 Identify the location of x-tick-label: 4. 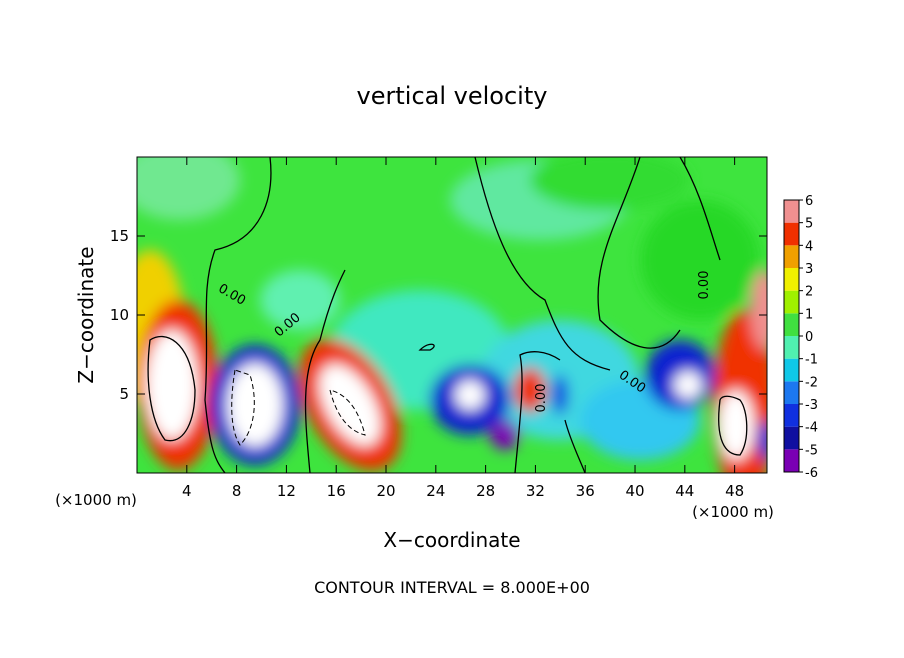
(187, 491).